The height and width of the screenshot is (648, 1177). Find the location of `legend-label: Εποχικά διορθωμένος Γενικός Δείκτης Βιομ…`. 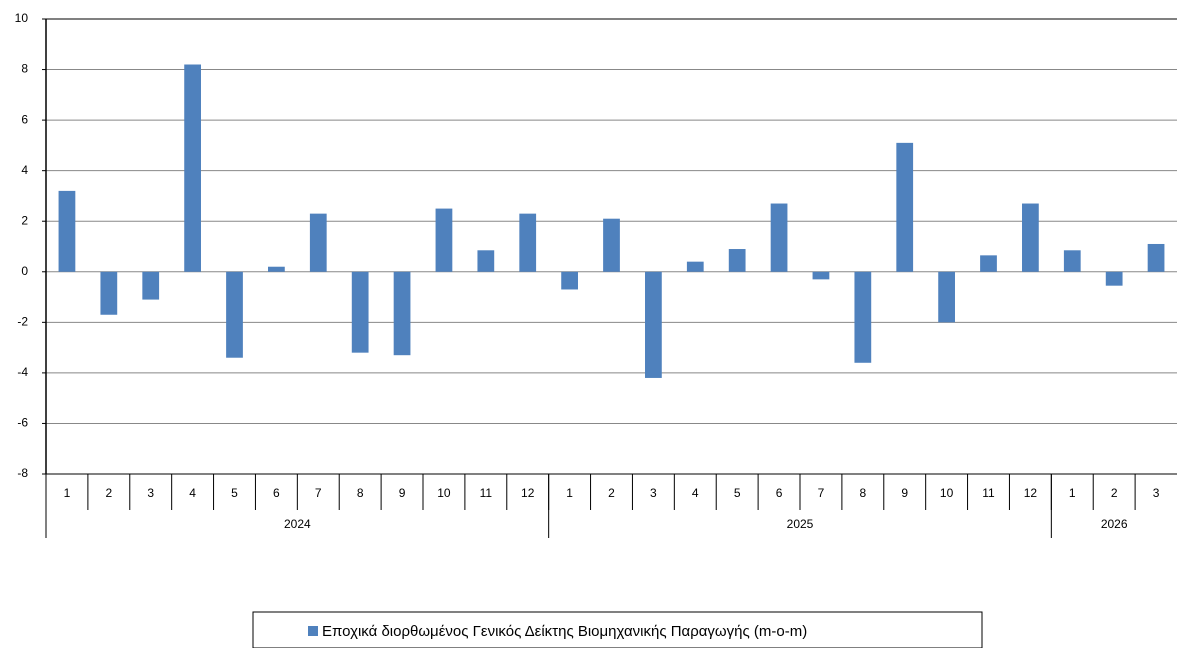

legend-label: Εποχικά διορθωμένος Γενικός Δείκτης Βιομ… is located at coordinates (564, 631).